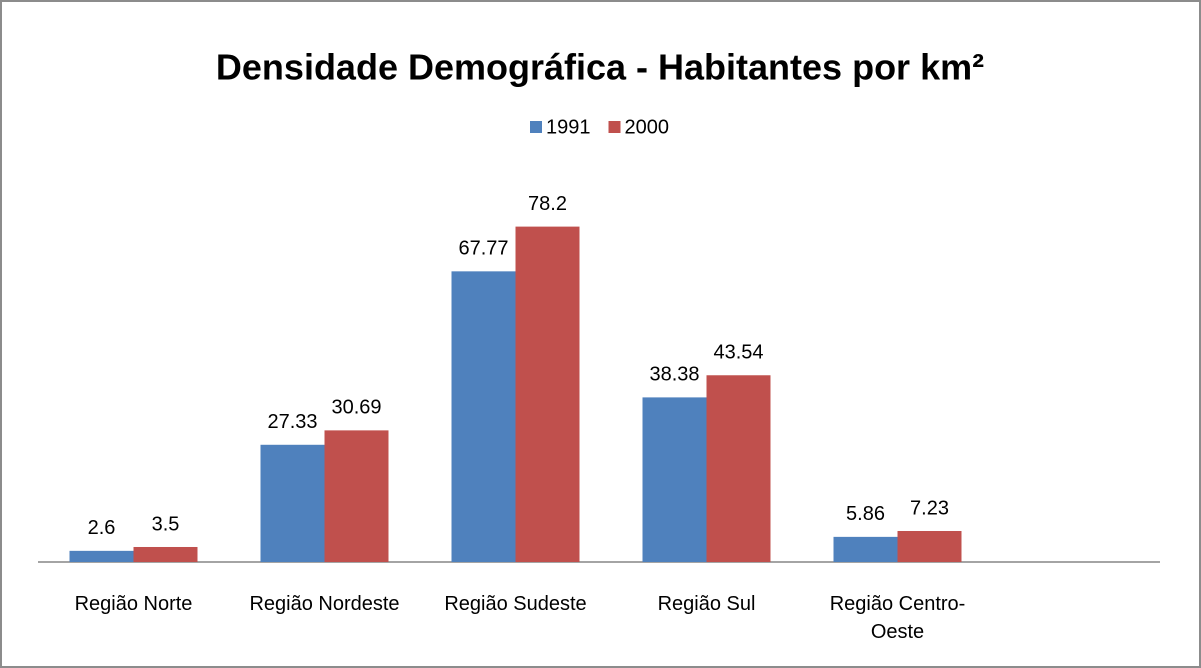 The width and height of the screenshot is (1201, 668). I want to click on data-label: 78.2, so click(547, 204).